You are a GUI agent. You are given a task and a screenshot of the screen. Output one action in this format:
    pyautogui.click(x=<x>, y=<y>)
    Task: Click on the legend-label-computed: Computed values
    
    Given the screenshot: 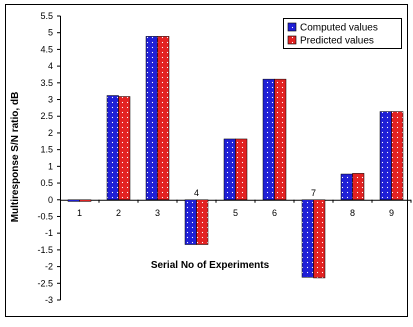 What is the action you would take?
    pyautogui.click(x=339, y=28)
    